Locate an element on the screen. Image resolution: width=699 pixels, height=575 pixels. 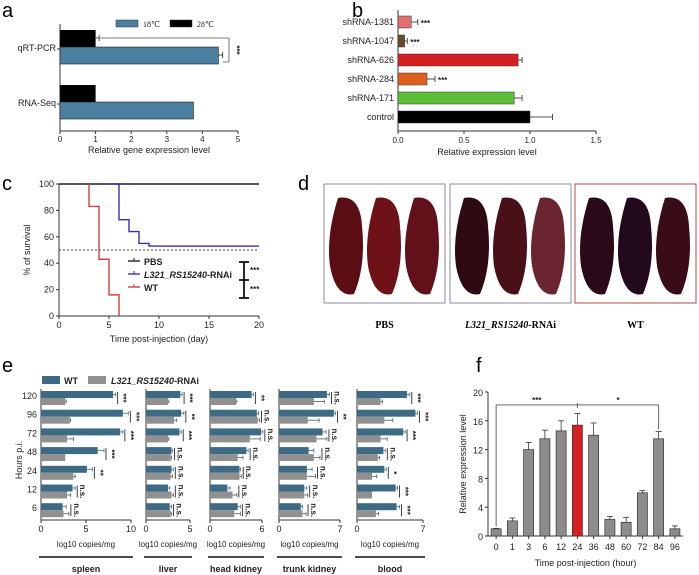
f-x-tick-label: 12 is located at coordinates (561, 547).